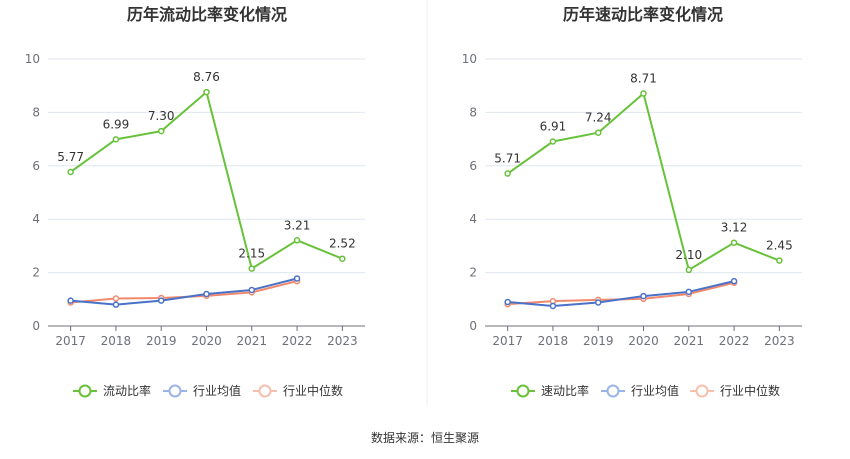  Describe the element at coordinates (553, 127) in the screenshot. I see `data-label: 6.91` at that location.